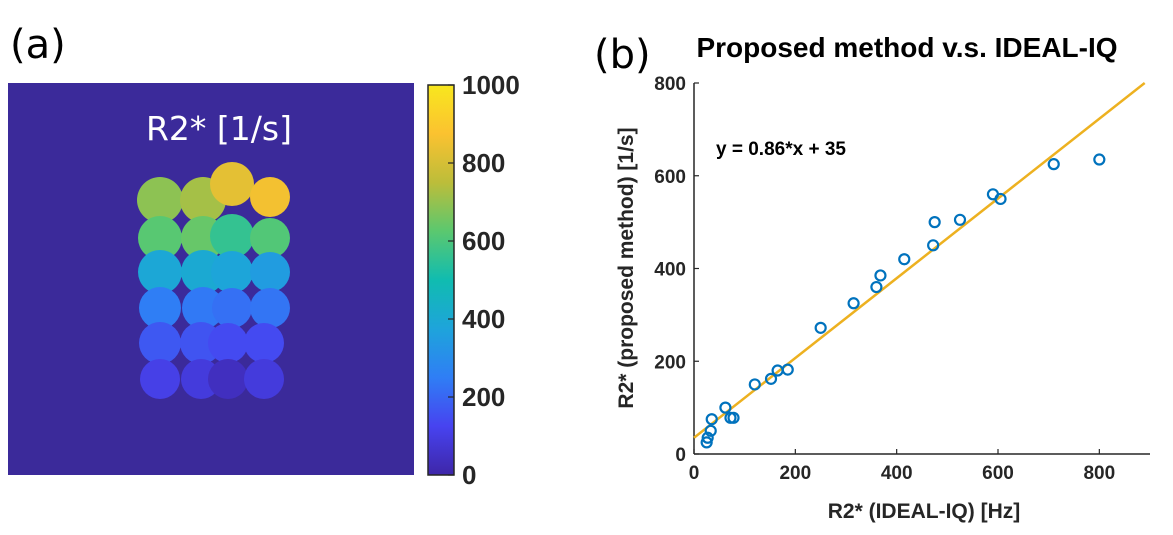  I want to click on x-tick-label: 600, so click(998, 473).